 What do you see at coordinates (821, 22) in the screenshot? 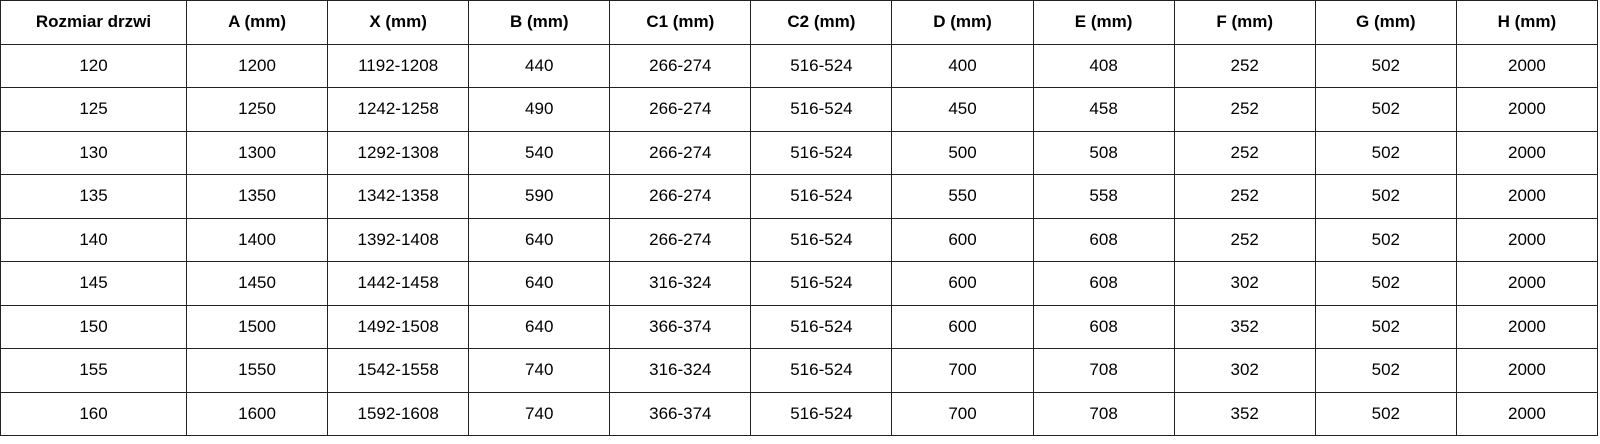
I see `column-header: C2 (mm)` at bounding box center [821, 22].